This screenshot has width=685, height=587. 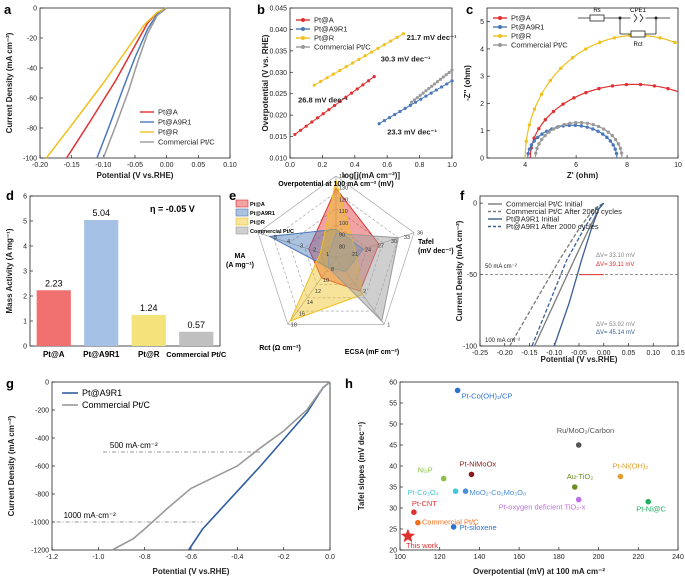 What do you see at coordinates (394, 242) in the screenshot?
I see `panel-e-tick-label: 30` at bounding box center [394, 242].